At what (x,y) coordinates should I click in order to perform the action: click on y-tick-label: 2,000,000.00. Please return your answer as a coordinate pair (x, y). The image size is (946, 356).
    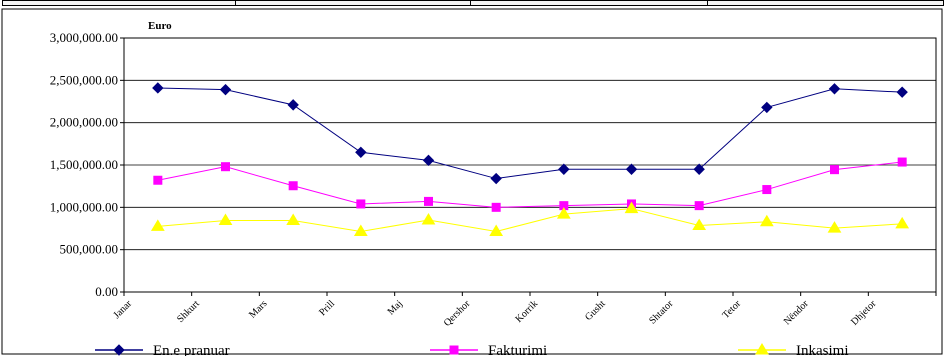
    Looking at the image, I should click on (84, 122).